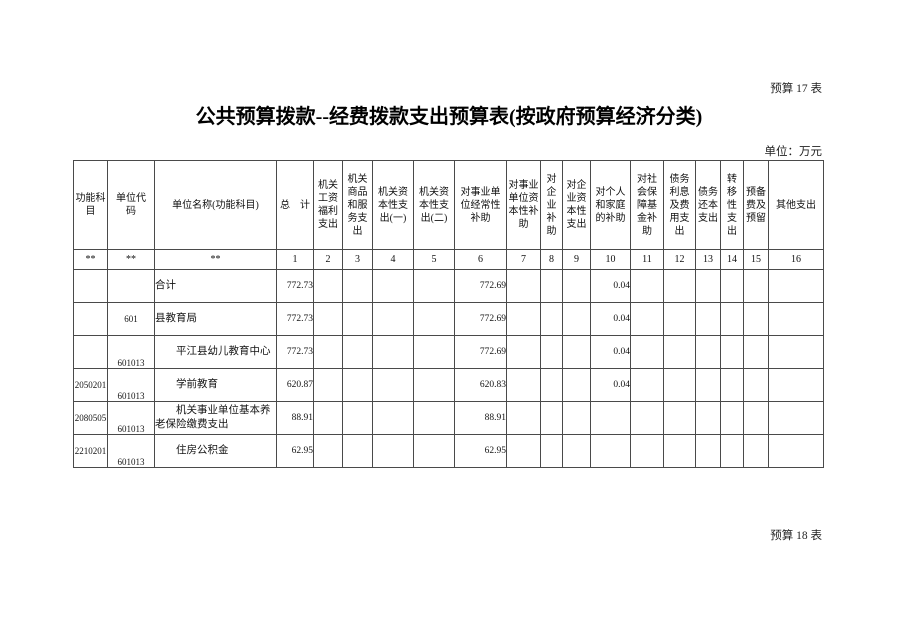  I want to click on col-header-fn: 功能科 目, so click(90, 205).